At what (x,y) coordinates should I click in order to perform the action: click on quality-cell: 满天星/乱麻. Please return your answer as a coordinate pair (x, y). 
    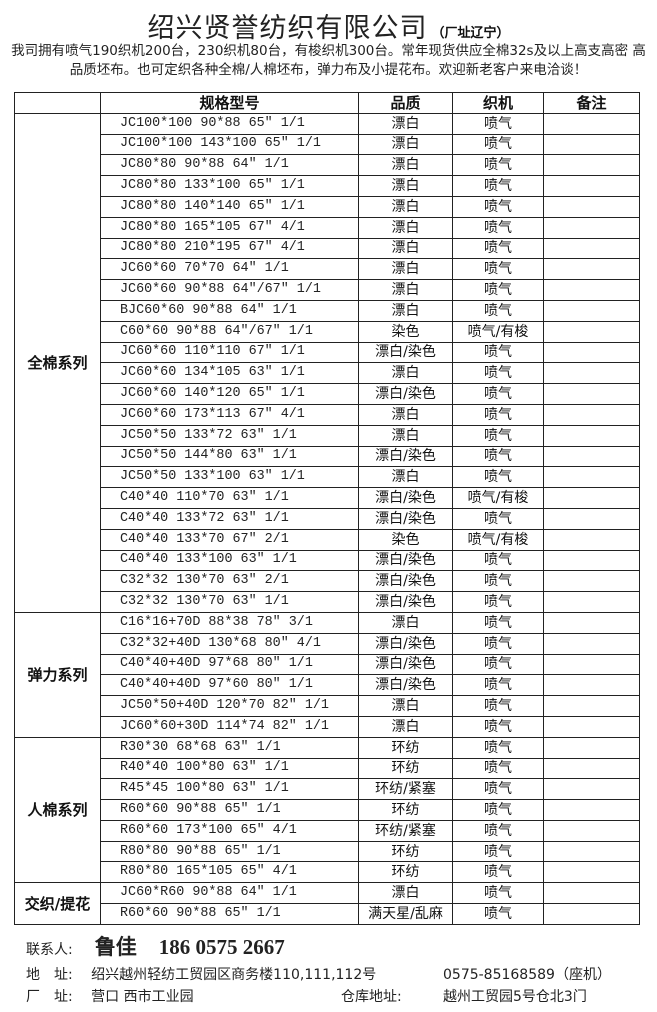
    Looking at the image, I should click on (405, 914).